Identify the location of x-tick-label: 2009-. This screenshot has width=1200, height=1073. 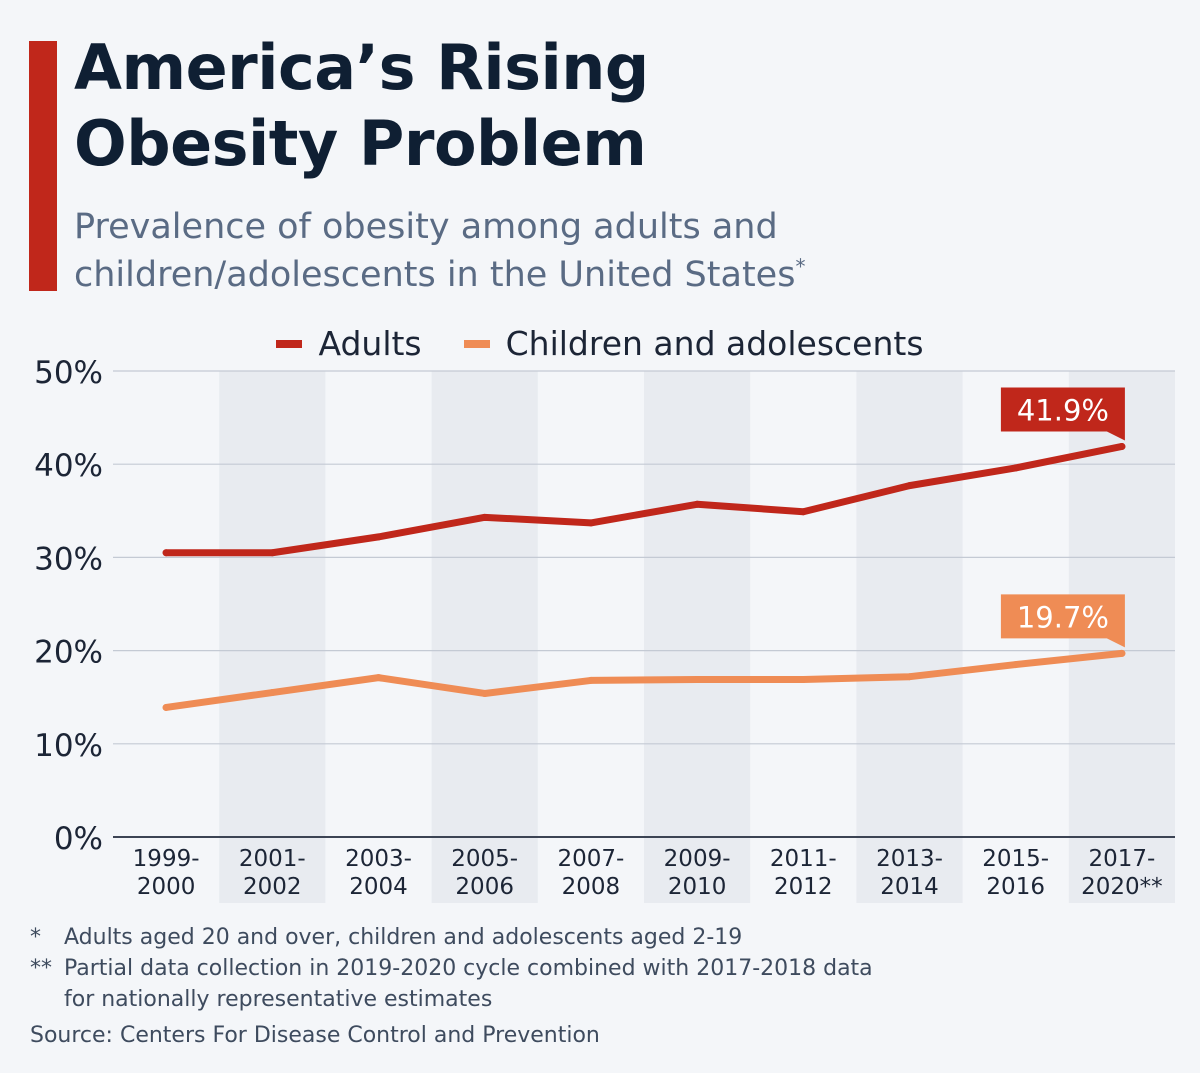
(697, 859).